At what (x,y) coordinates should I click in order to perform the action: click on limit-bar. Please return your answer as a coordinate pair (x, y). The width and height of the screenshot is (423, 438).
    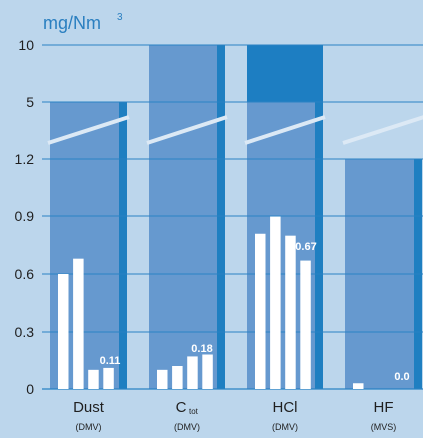
    Looking at the image, I should click on (187, 217).